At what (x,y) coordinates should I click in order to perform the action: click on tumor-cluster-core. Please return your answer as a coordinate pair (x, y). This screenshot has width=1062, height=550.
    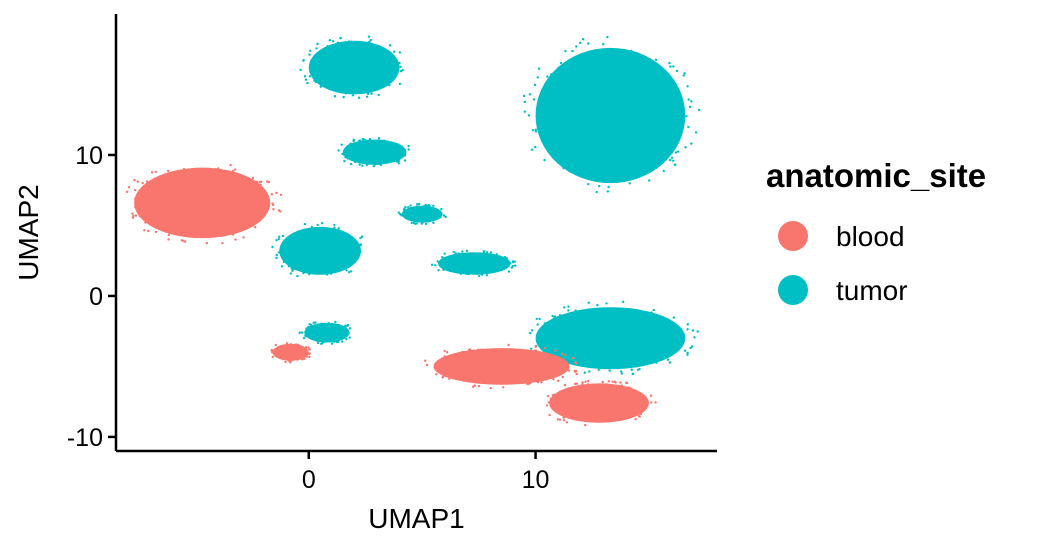
    Looking at the image, I should click on (354, 67).